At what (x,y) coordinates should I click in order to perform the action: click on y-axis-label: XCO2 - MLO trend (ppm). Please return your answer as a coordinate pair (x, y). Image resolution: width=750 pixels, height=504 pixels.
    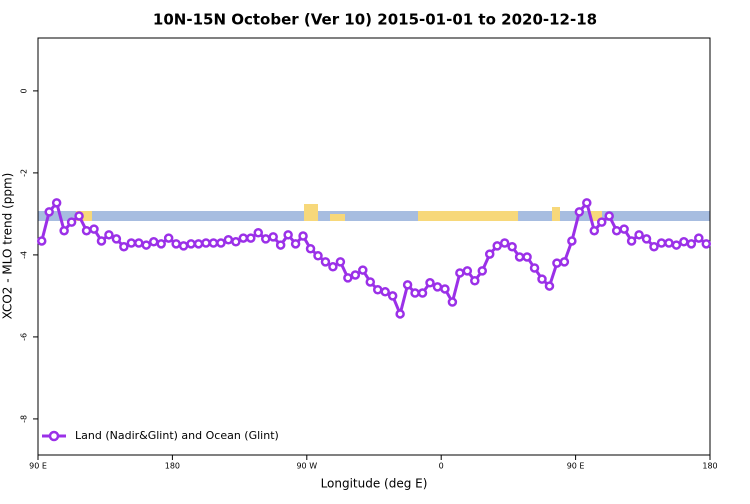
    Looking at the image, I should click on (8, 246).